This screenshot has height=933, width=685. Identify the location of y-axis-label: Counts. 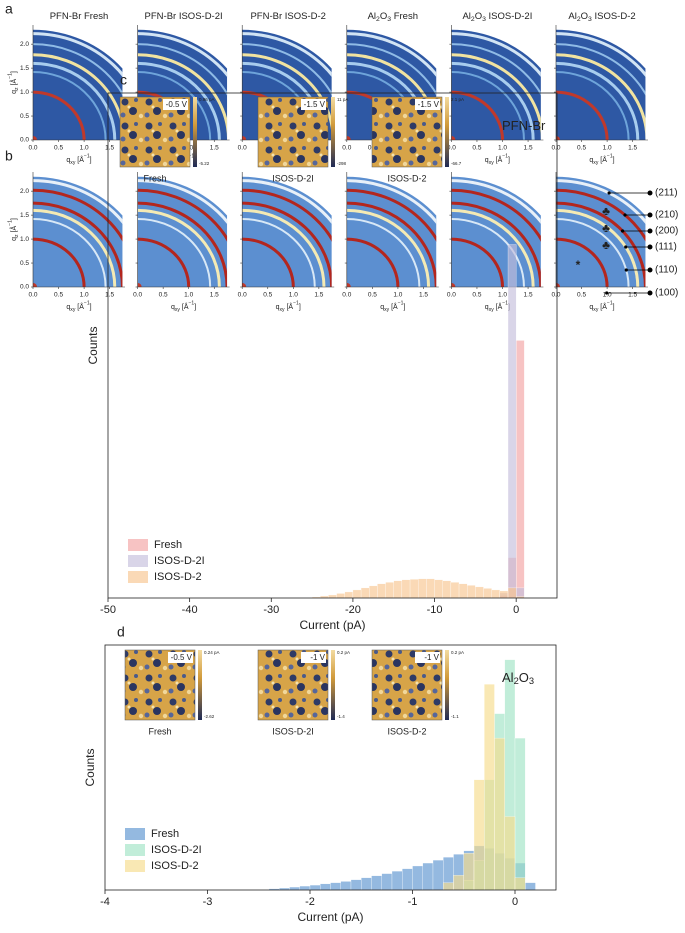
(93, 345).